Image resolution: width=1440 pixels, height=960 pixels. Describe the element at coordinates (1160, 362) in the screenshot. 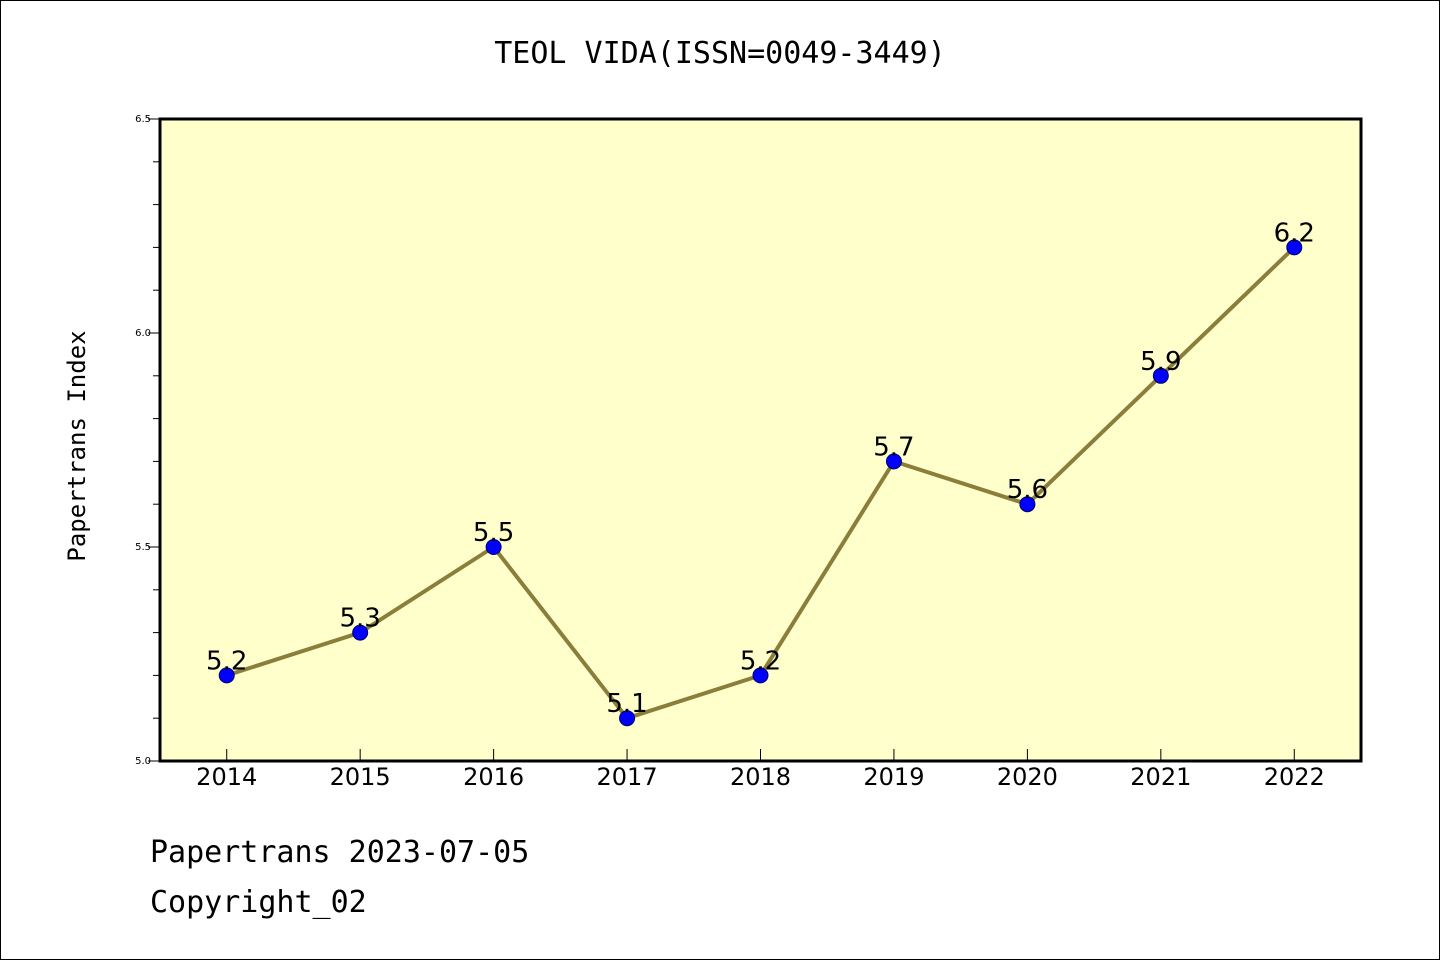

I see `data-label: 5.9` at that location.